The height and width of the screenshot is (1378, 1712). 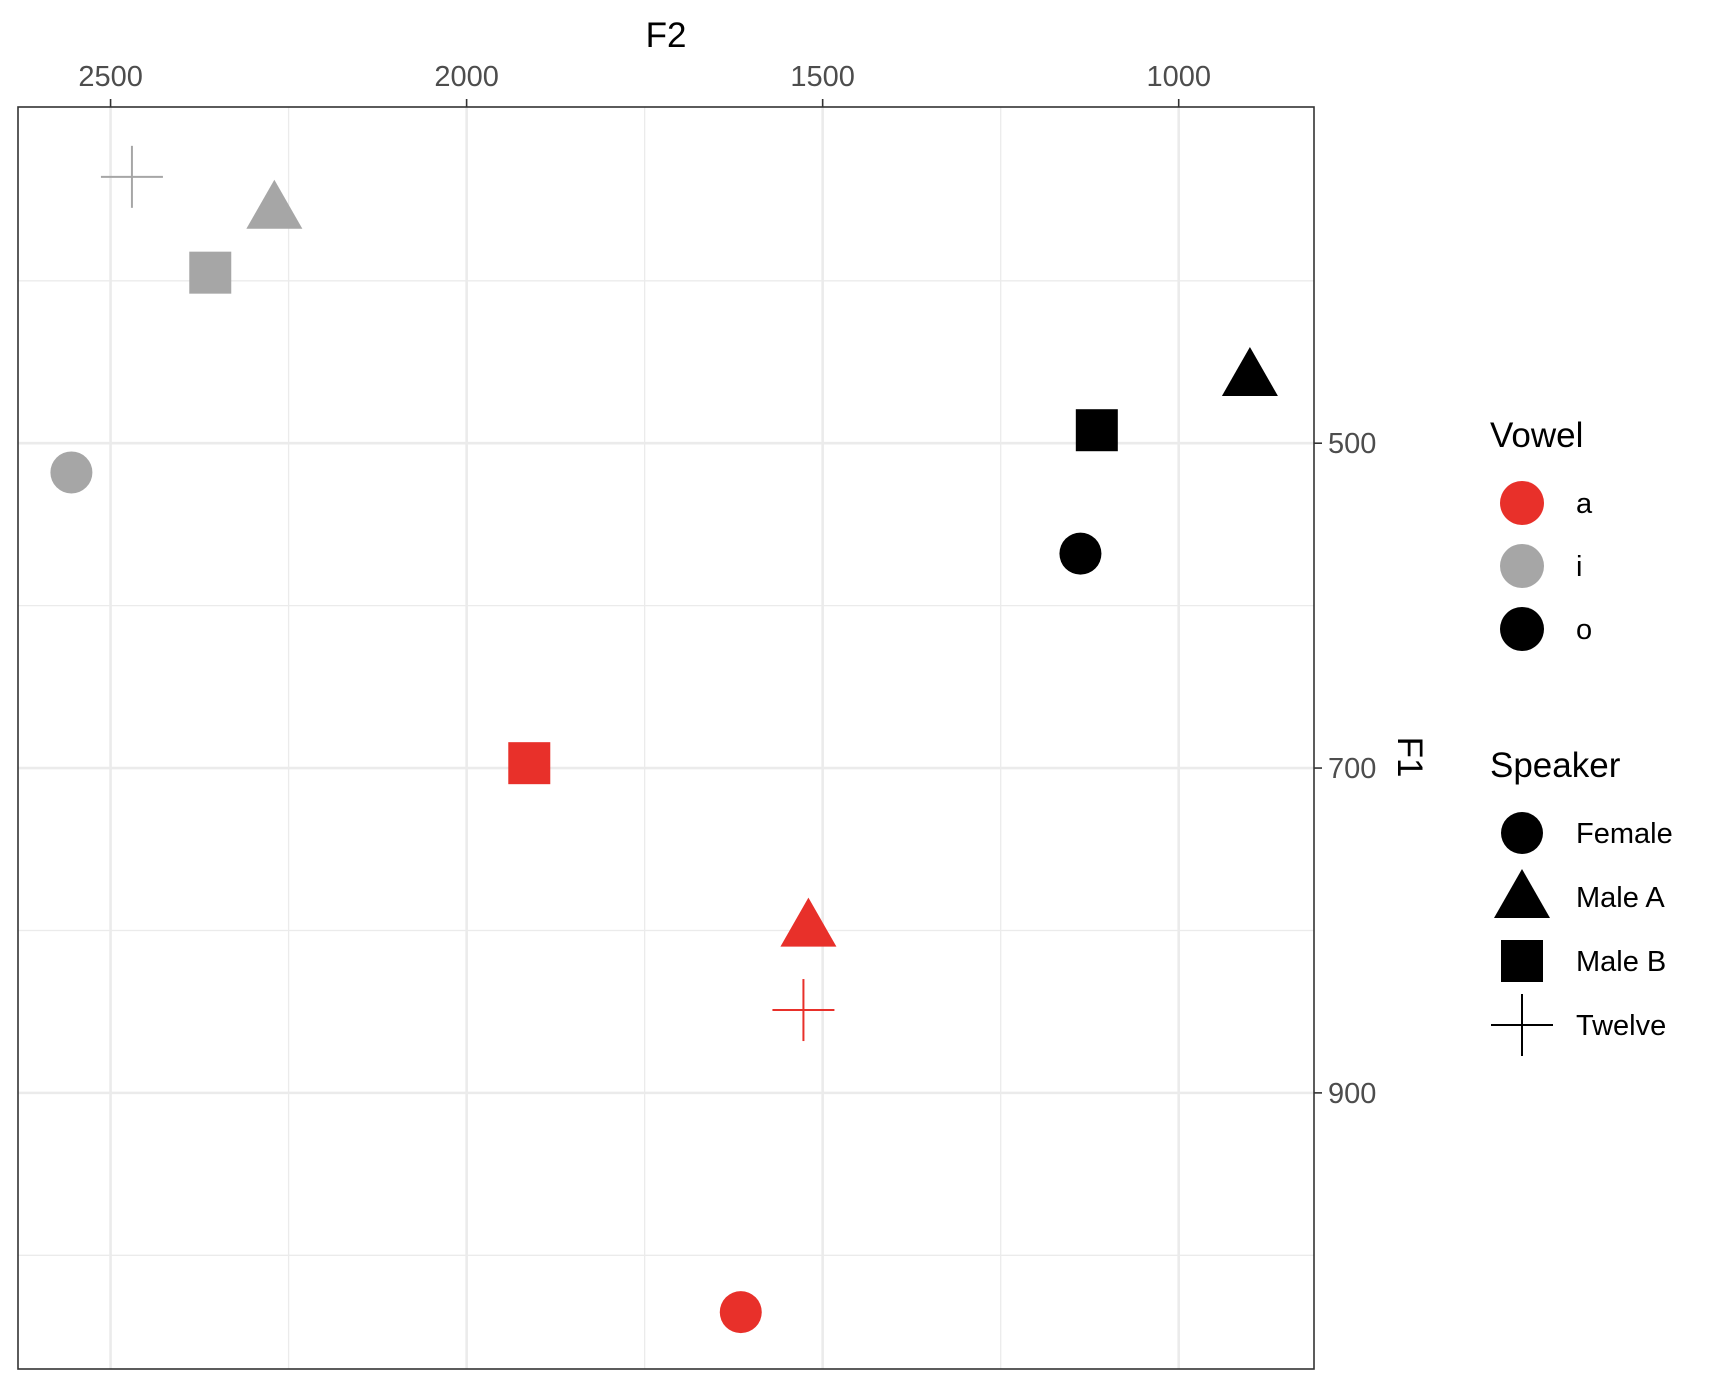 What do you see at coordinates (210, 272) in the screenshot?
I see `point-i-male-b` at bounding box center [210, 272].